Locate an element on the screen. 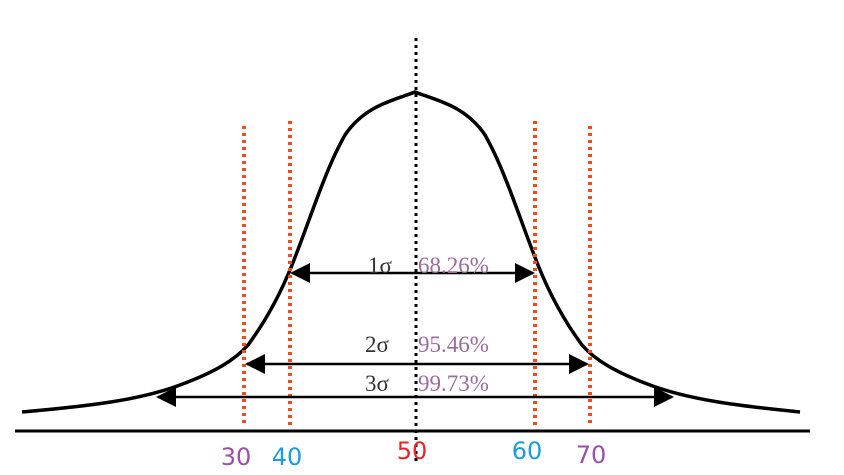 The height and width of the screenshot is (475, 844). axis-label: 40 is located at coordinates (287, 457).